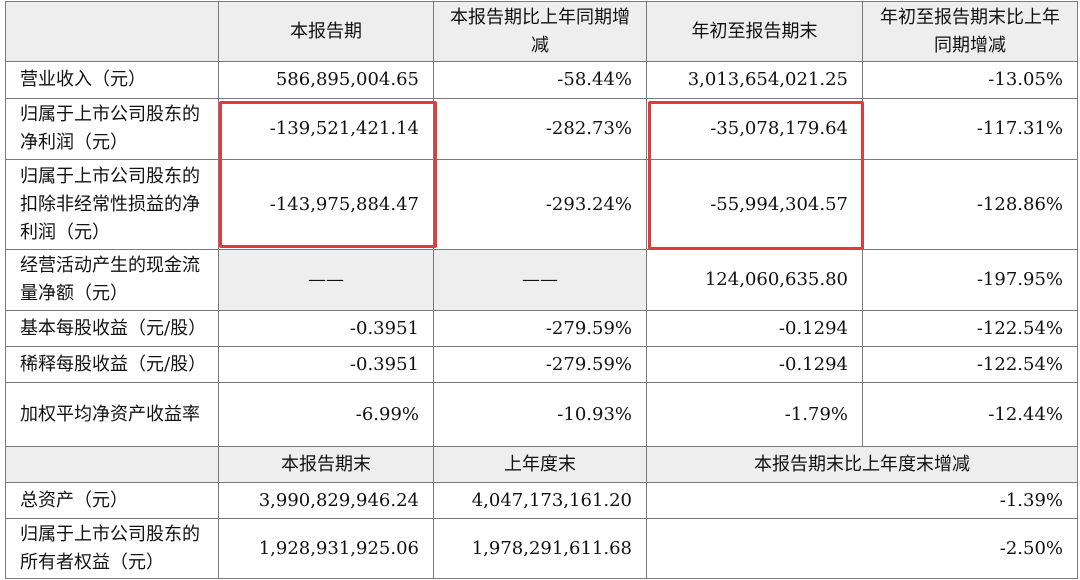 The width and height of the screenshot is (1080, 580). What do you see at coordinates (328, 174) in the screenshot?
I see `highlight-box-current-period` at bounding box center [328, 174].